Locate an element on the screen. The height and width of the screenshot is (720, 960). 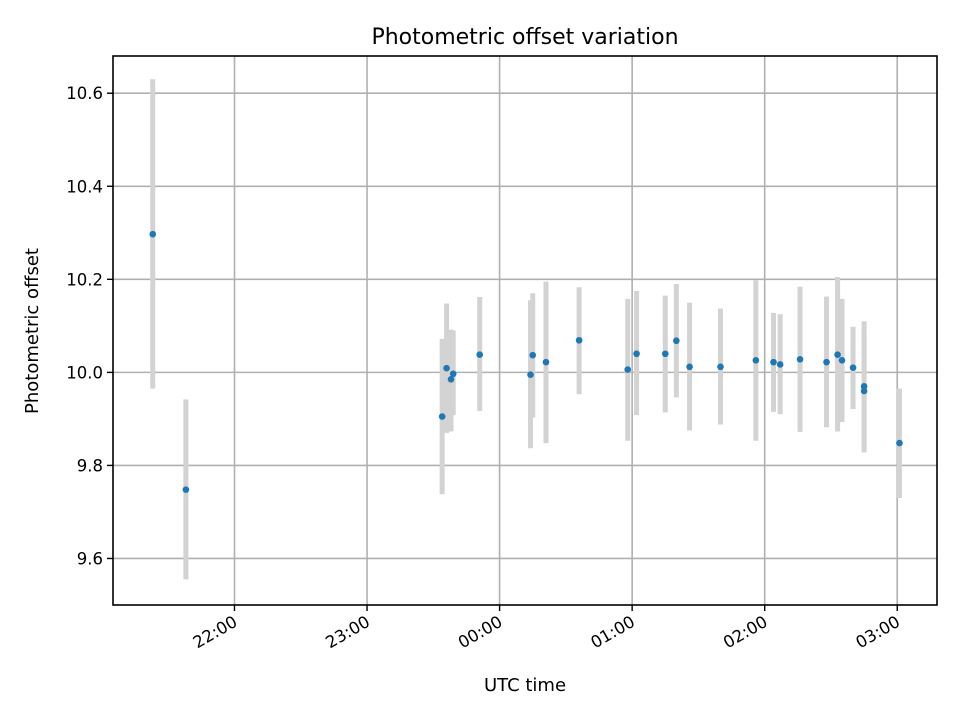
y-tick-label: 9.6 is located at coordinates (90, 558).